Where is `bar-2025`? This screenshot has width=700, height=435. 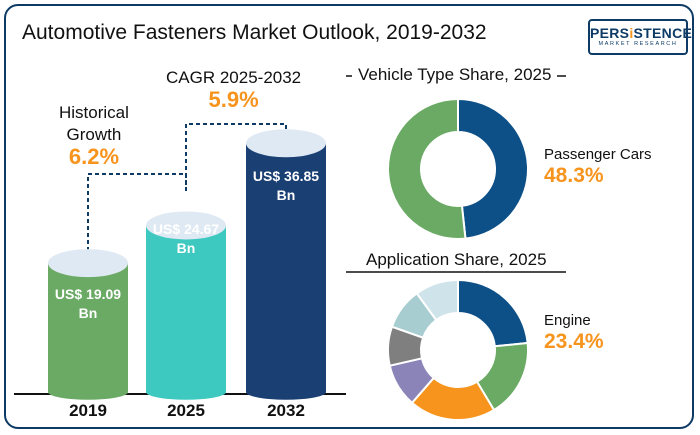 bar-2025 is located at coordinates (186, 312).